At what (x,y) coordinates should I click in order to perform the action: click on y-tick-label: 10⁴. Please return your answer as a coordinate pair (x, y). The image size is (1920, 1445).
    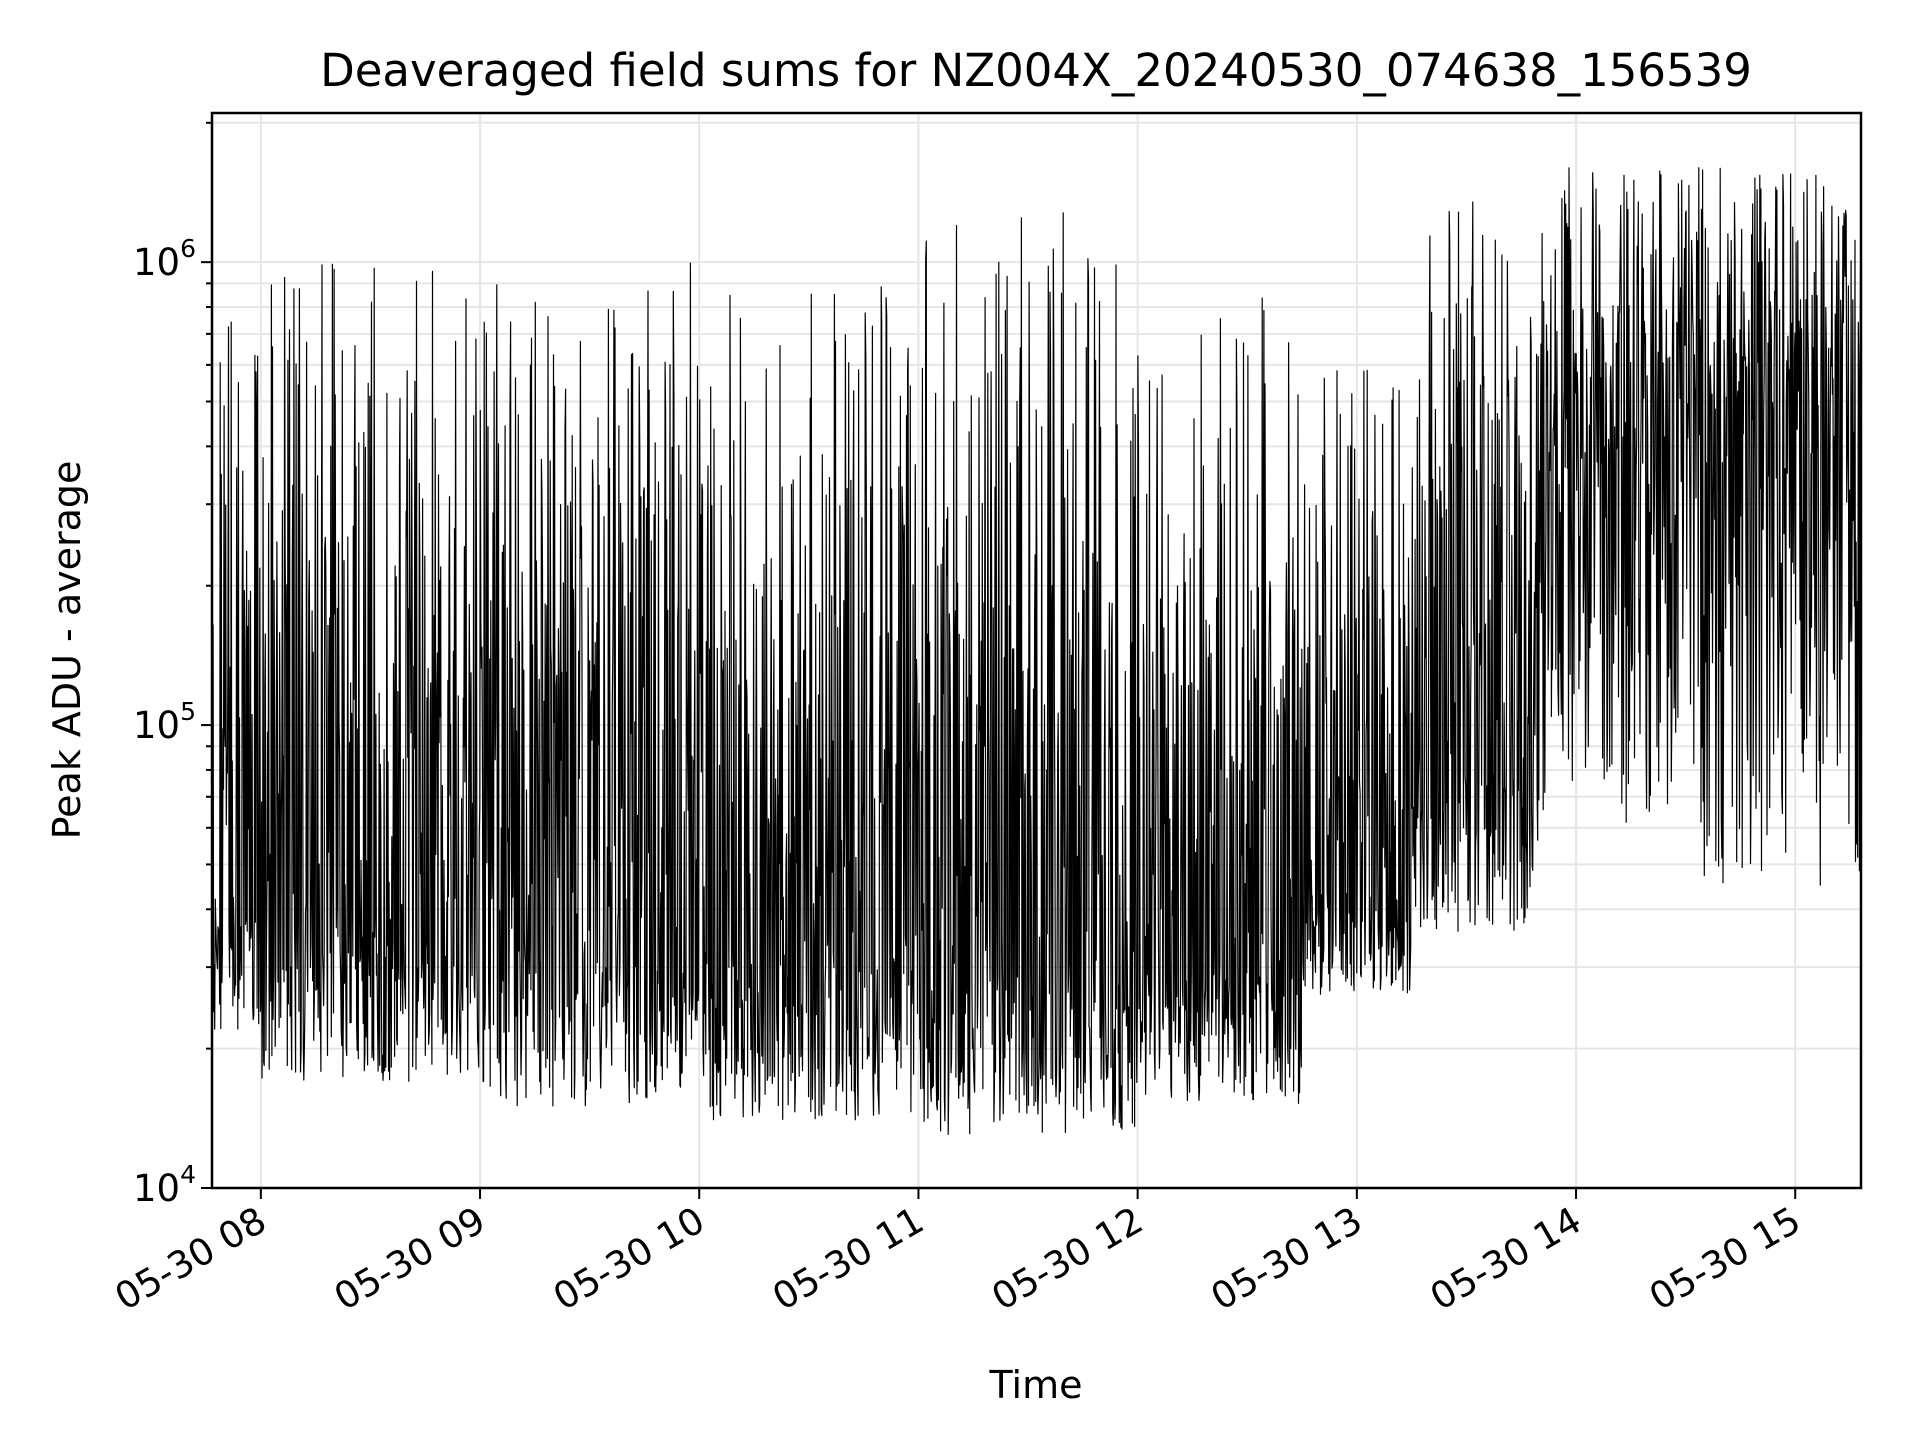
    Looking at the image, I should click on (164, 1185).